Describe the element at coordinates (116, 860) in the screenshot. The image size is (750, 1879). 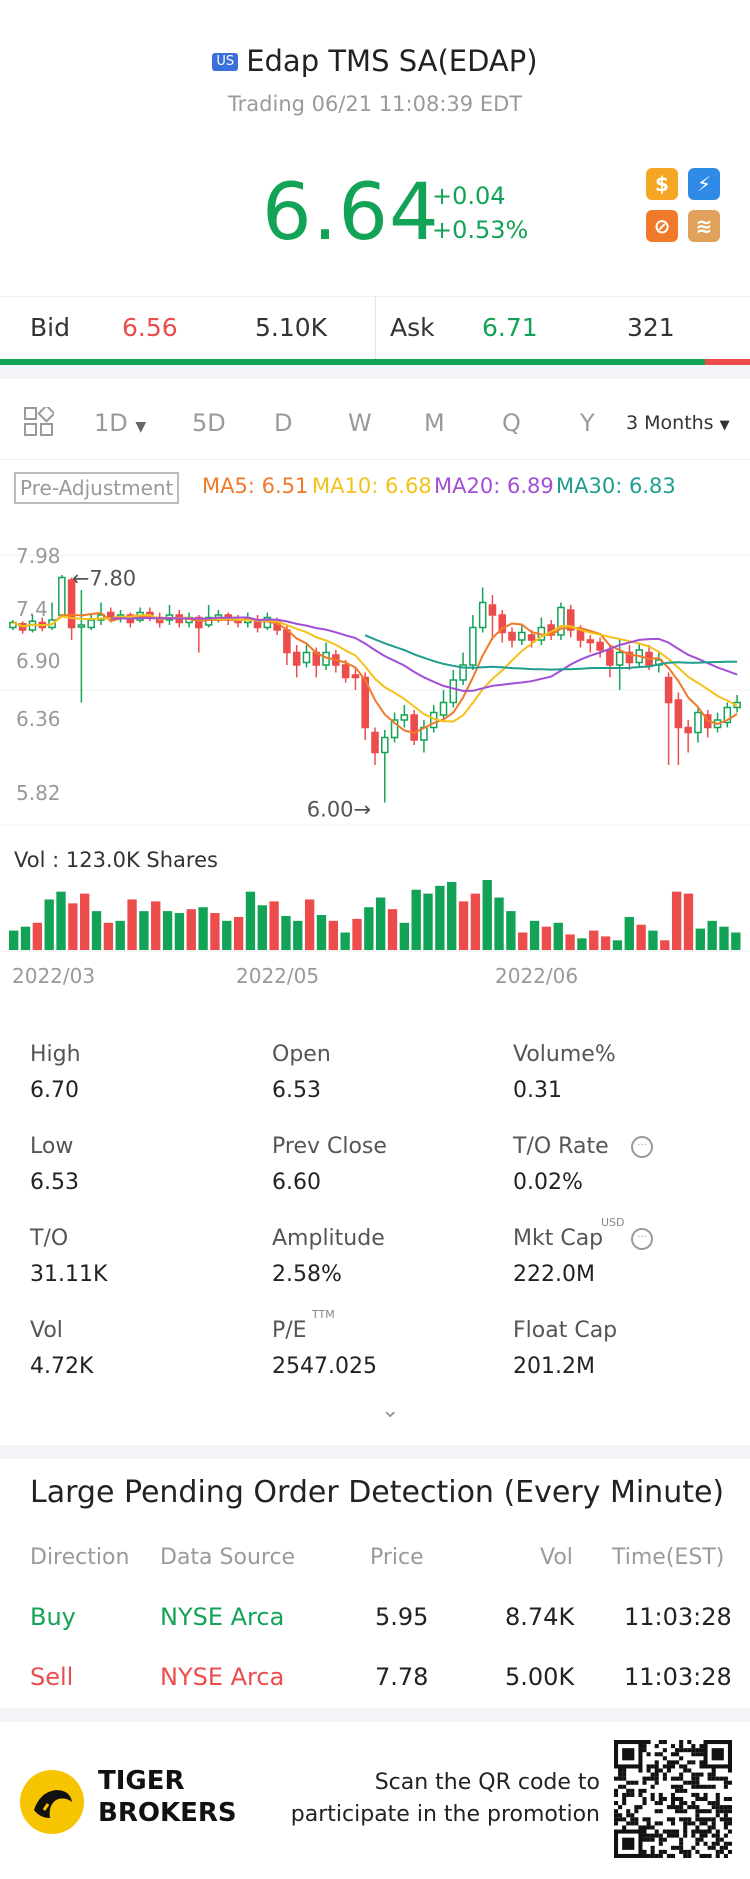
I see `volume-label: Vol : 123.0K Shares` at that location.